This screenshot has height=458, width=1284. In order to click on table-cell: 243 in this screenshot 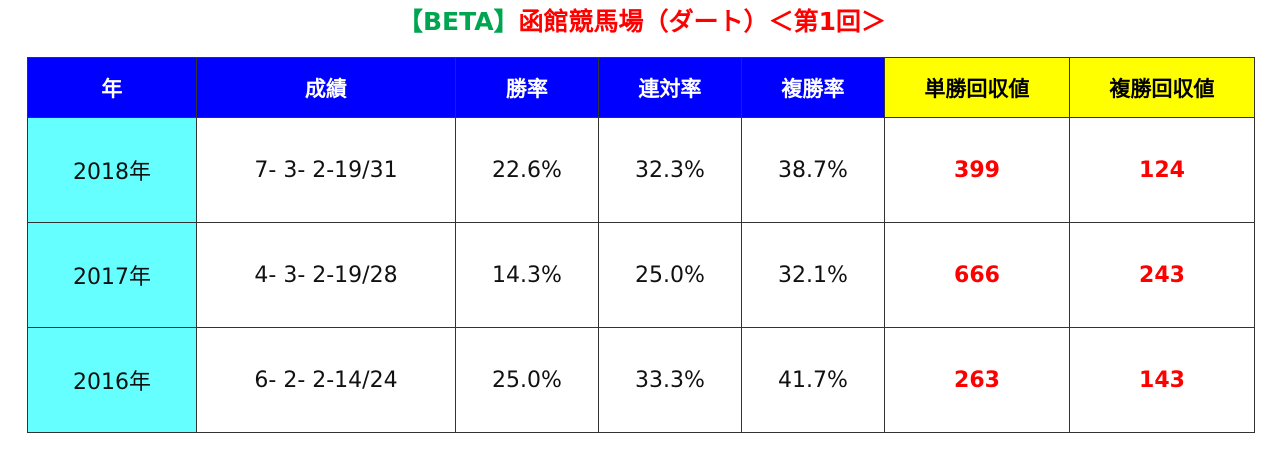, I will do `click(1162, 275)`.